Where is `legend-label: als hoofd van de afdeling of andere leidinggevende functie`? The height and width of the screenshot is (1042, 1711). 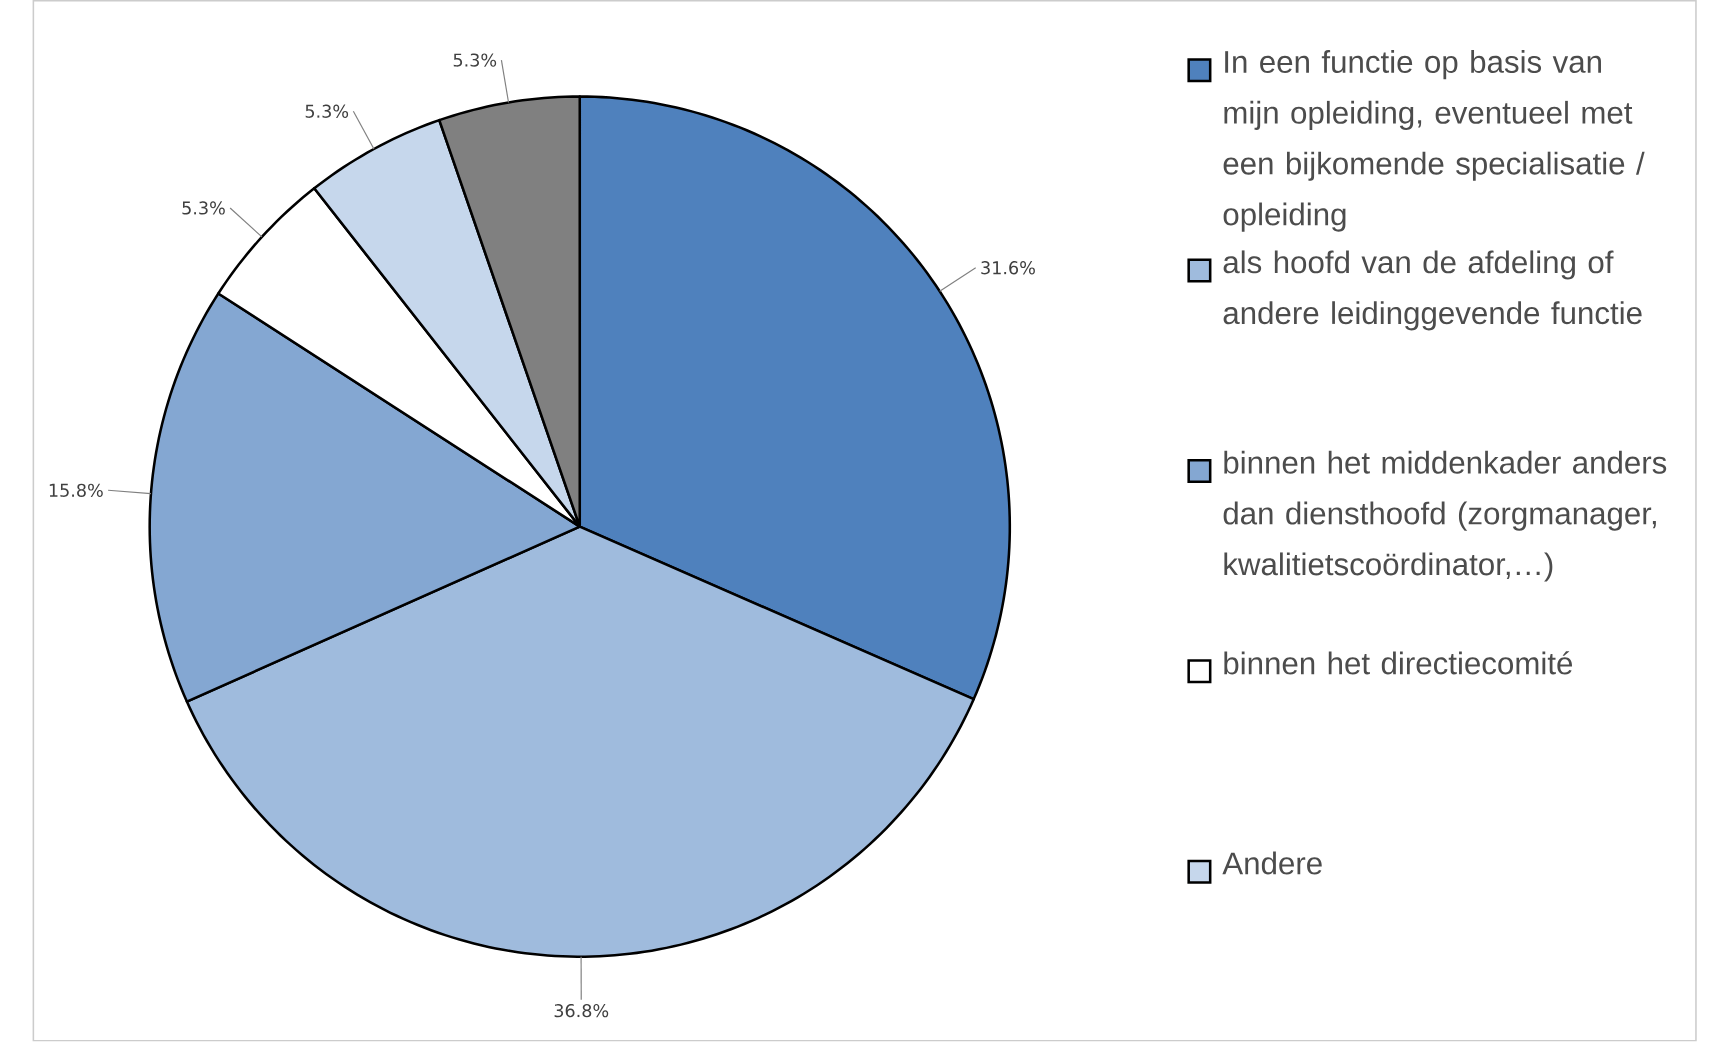
legend-label: als hoofd van de afdeling of andere leidinggevende functie is located at coordinates (1432, 290).